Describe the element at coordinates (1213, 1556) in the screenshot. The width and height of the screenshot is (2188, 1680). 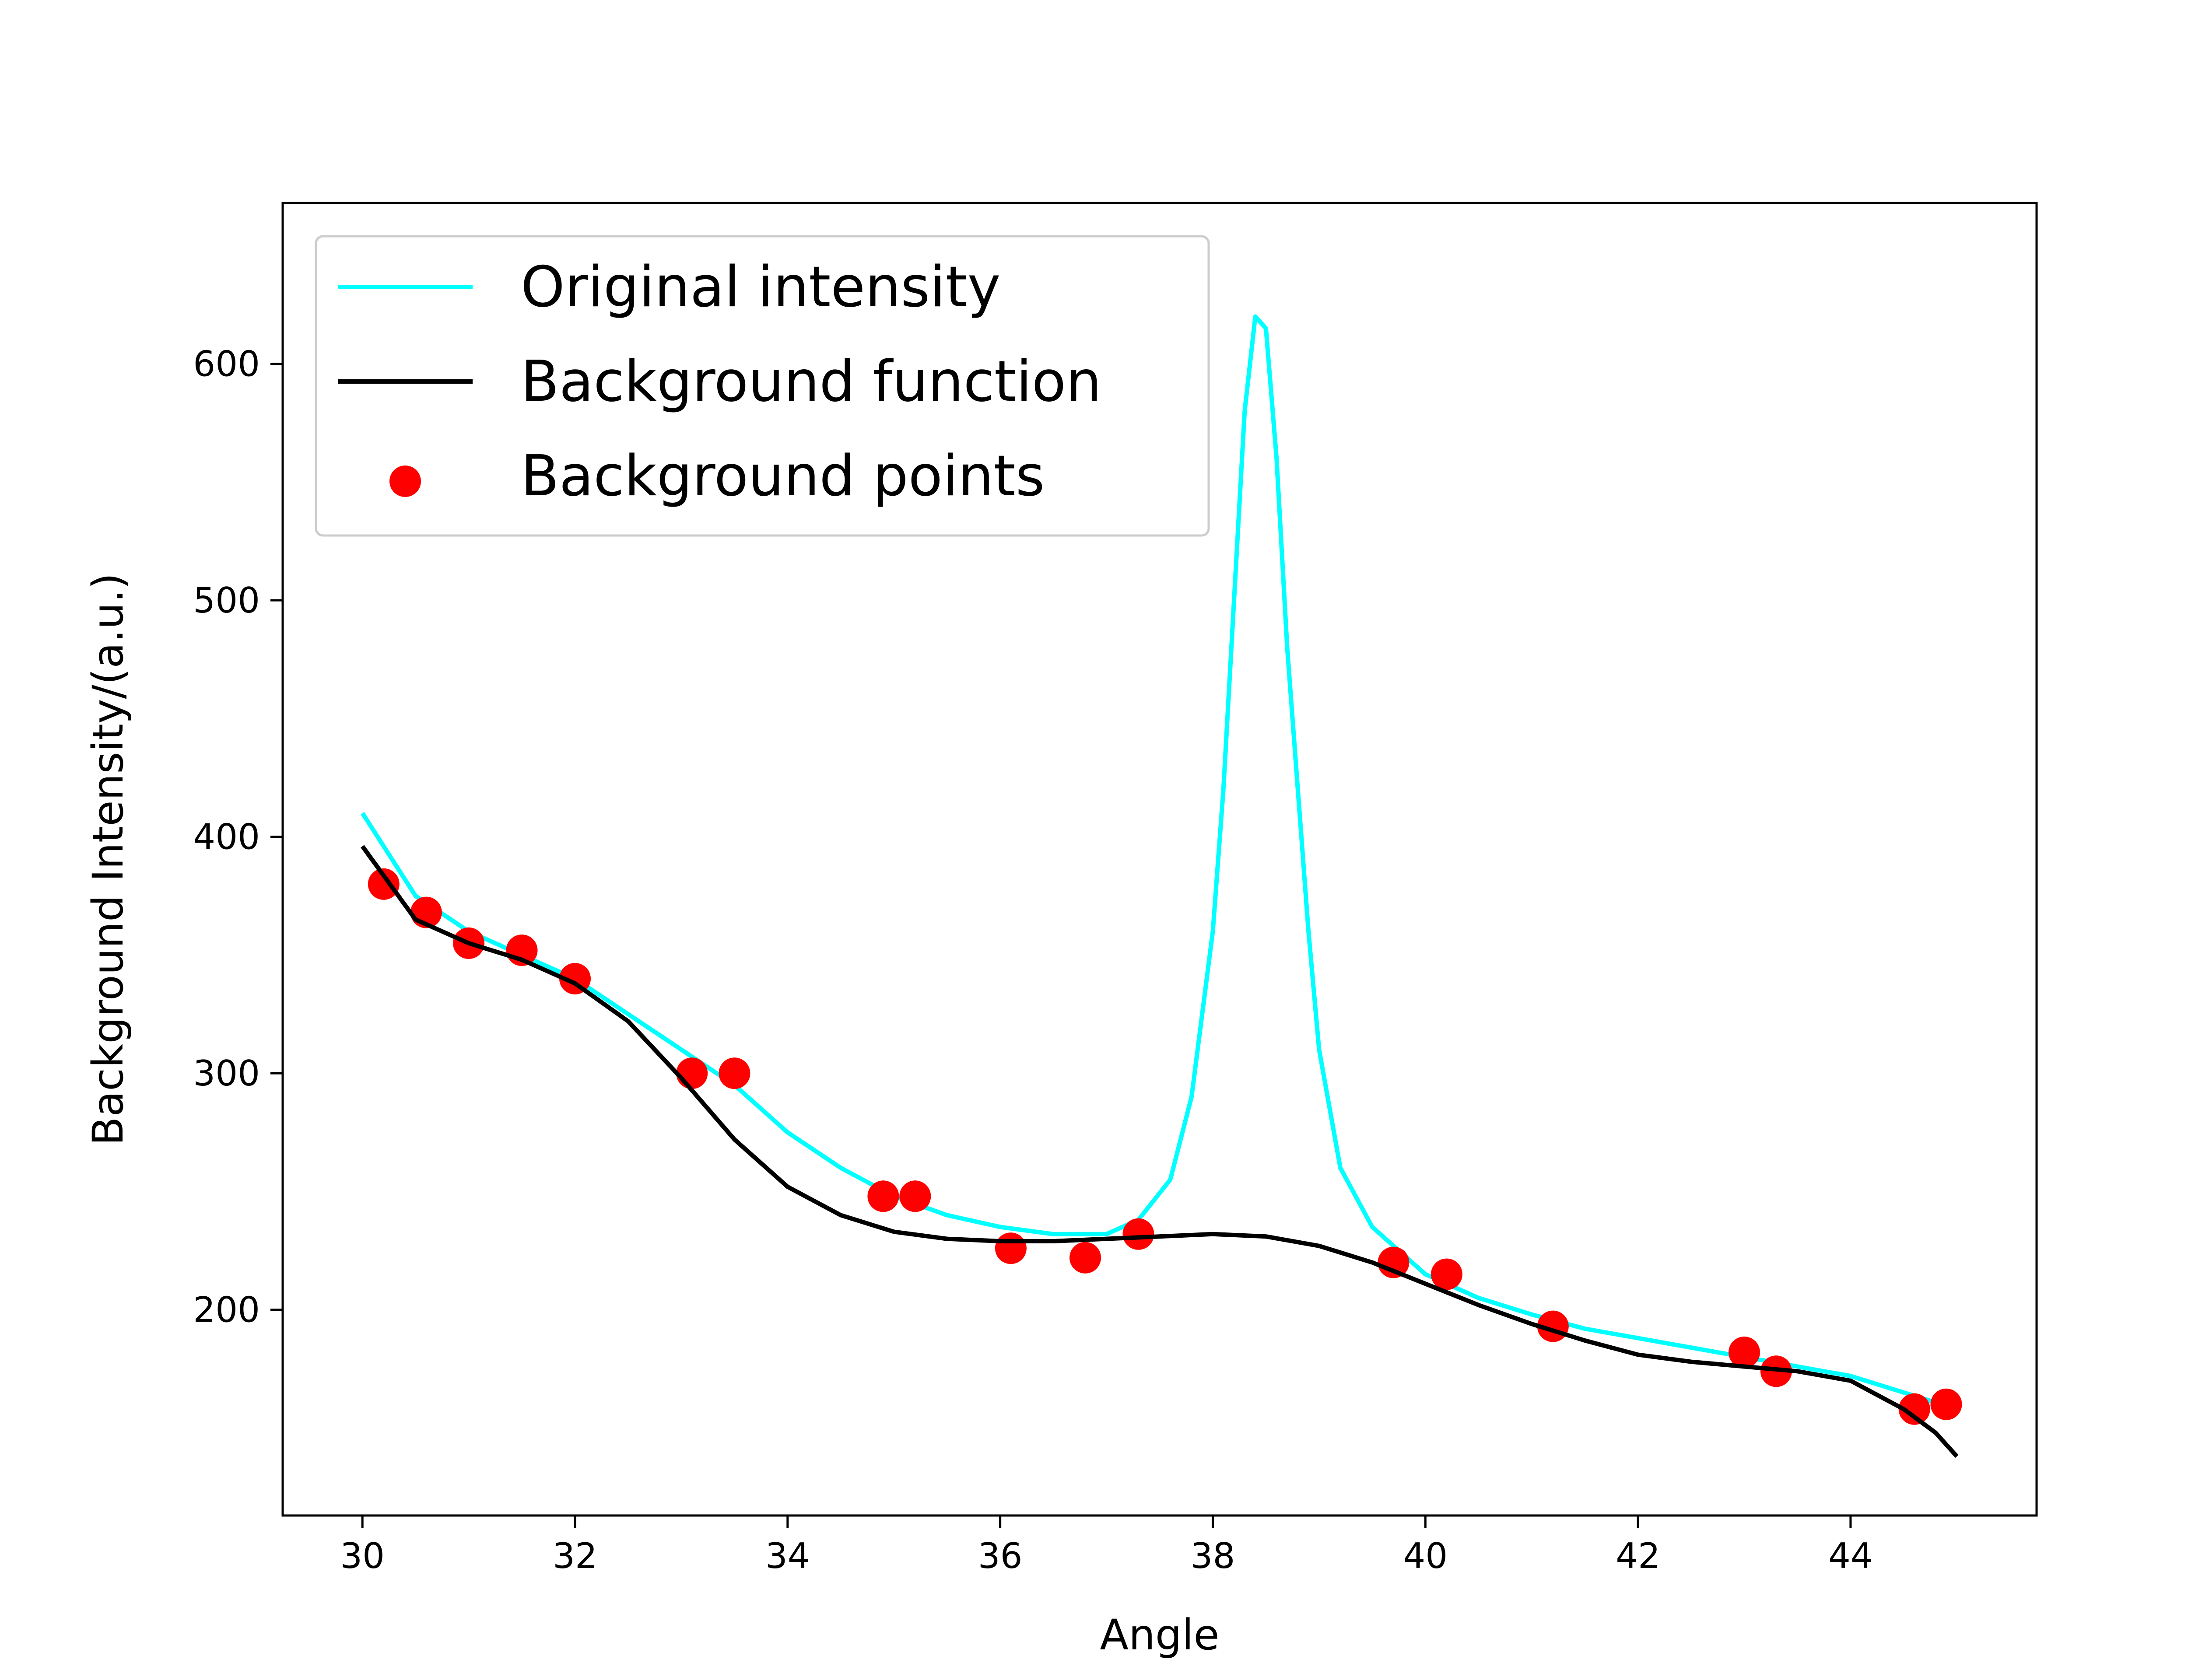
I see `x-tick-label: 38` at that location.